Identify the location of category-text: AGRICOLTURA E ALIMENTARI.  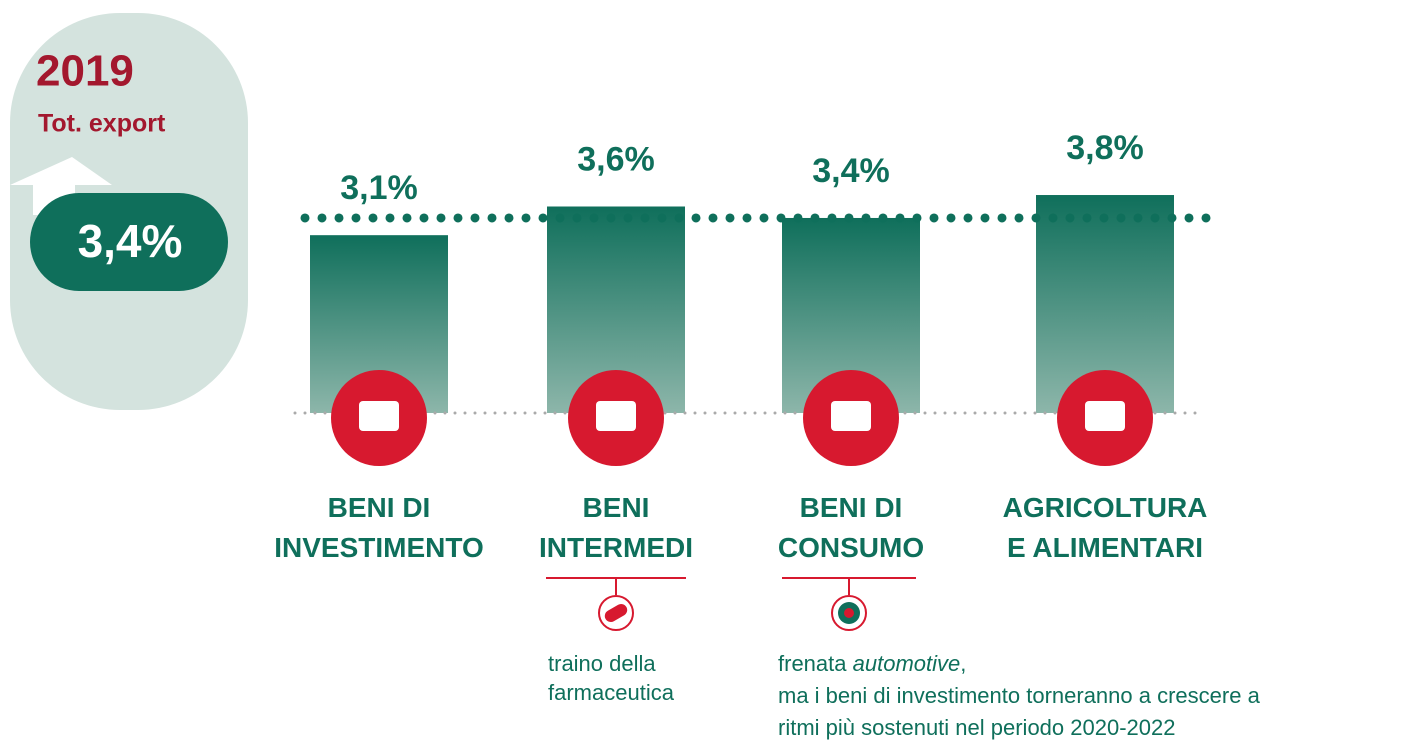
(1105, 527).